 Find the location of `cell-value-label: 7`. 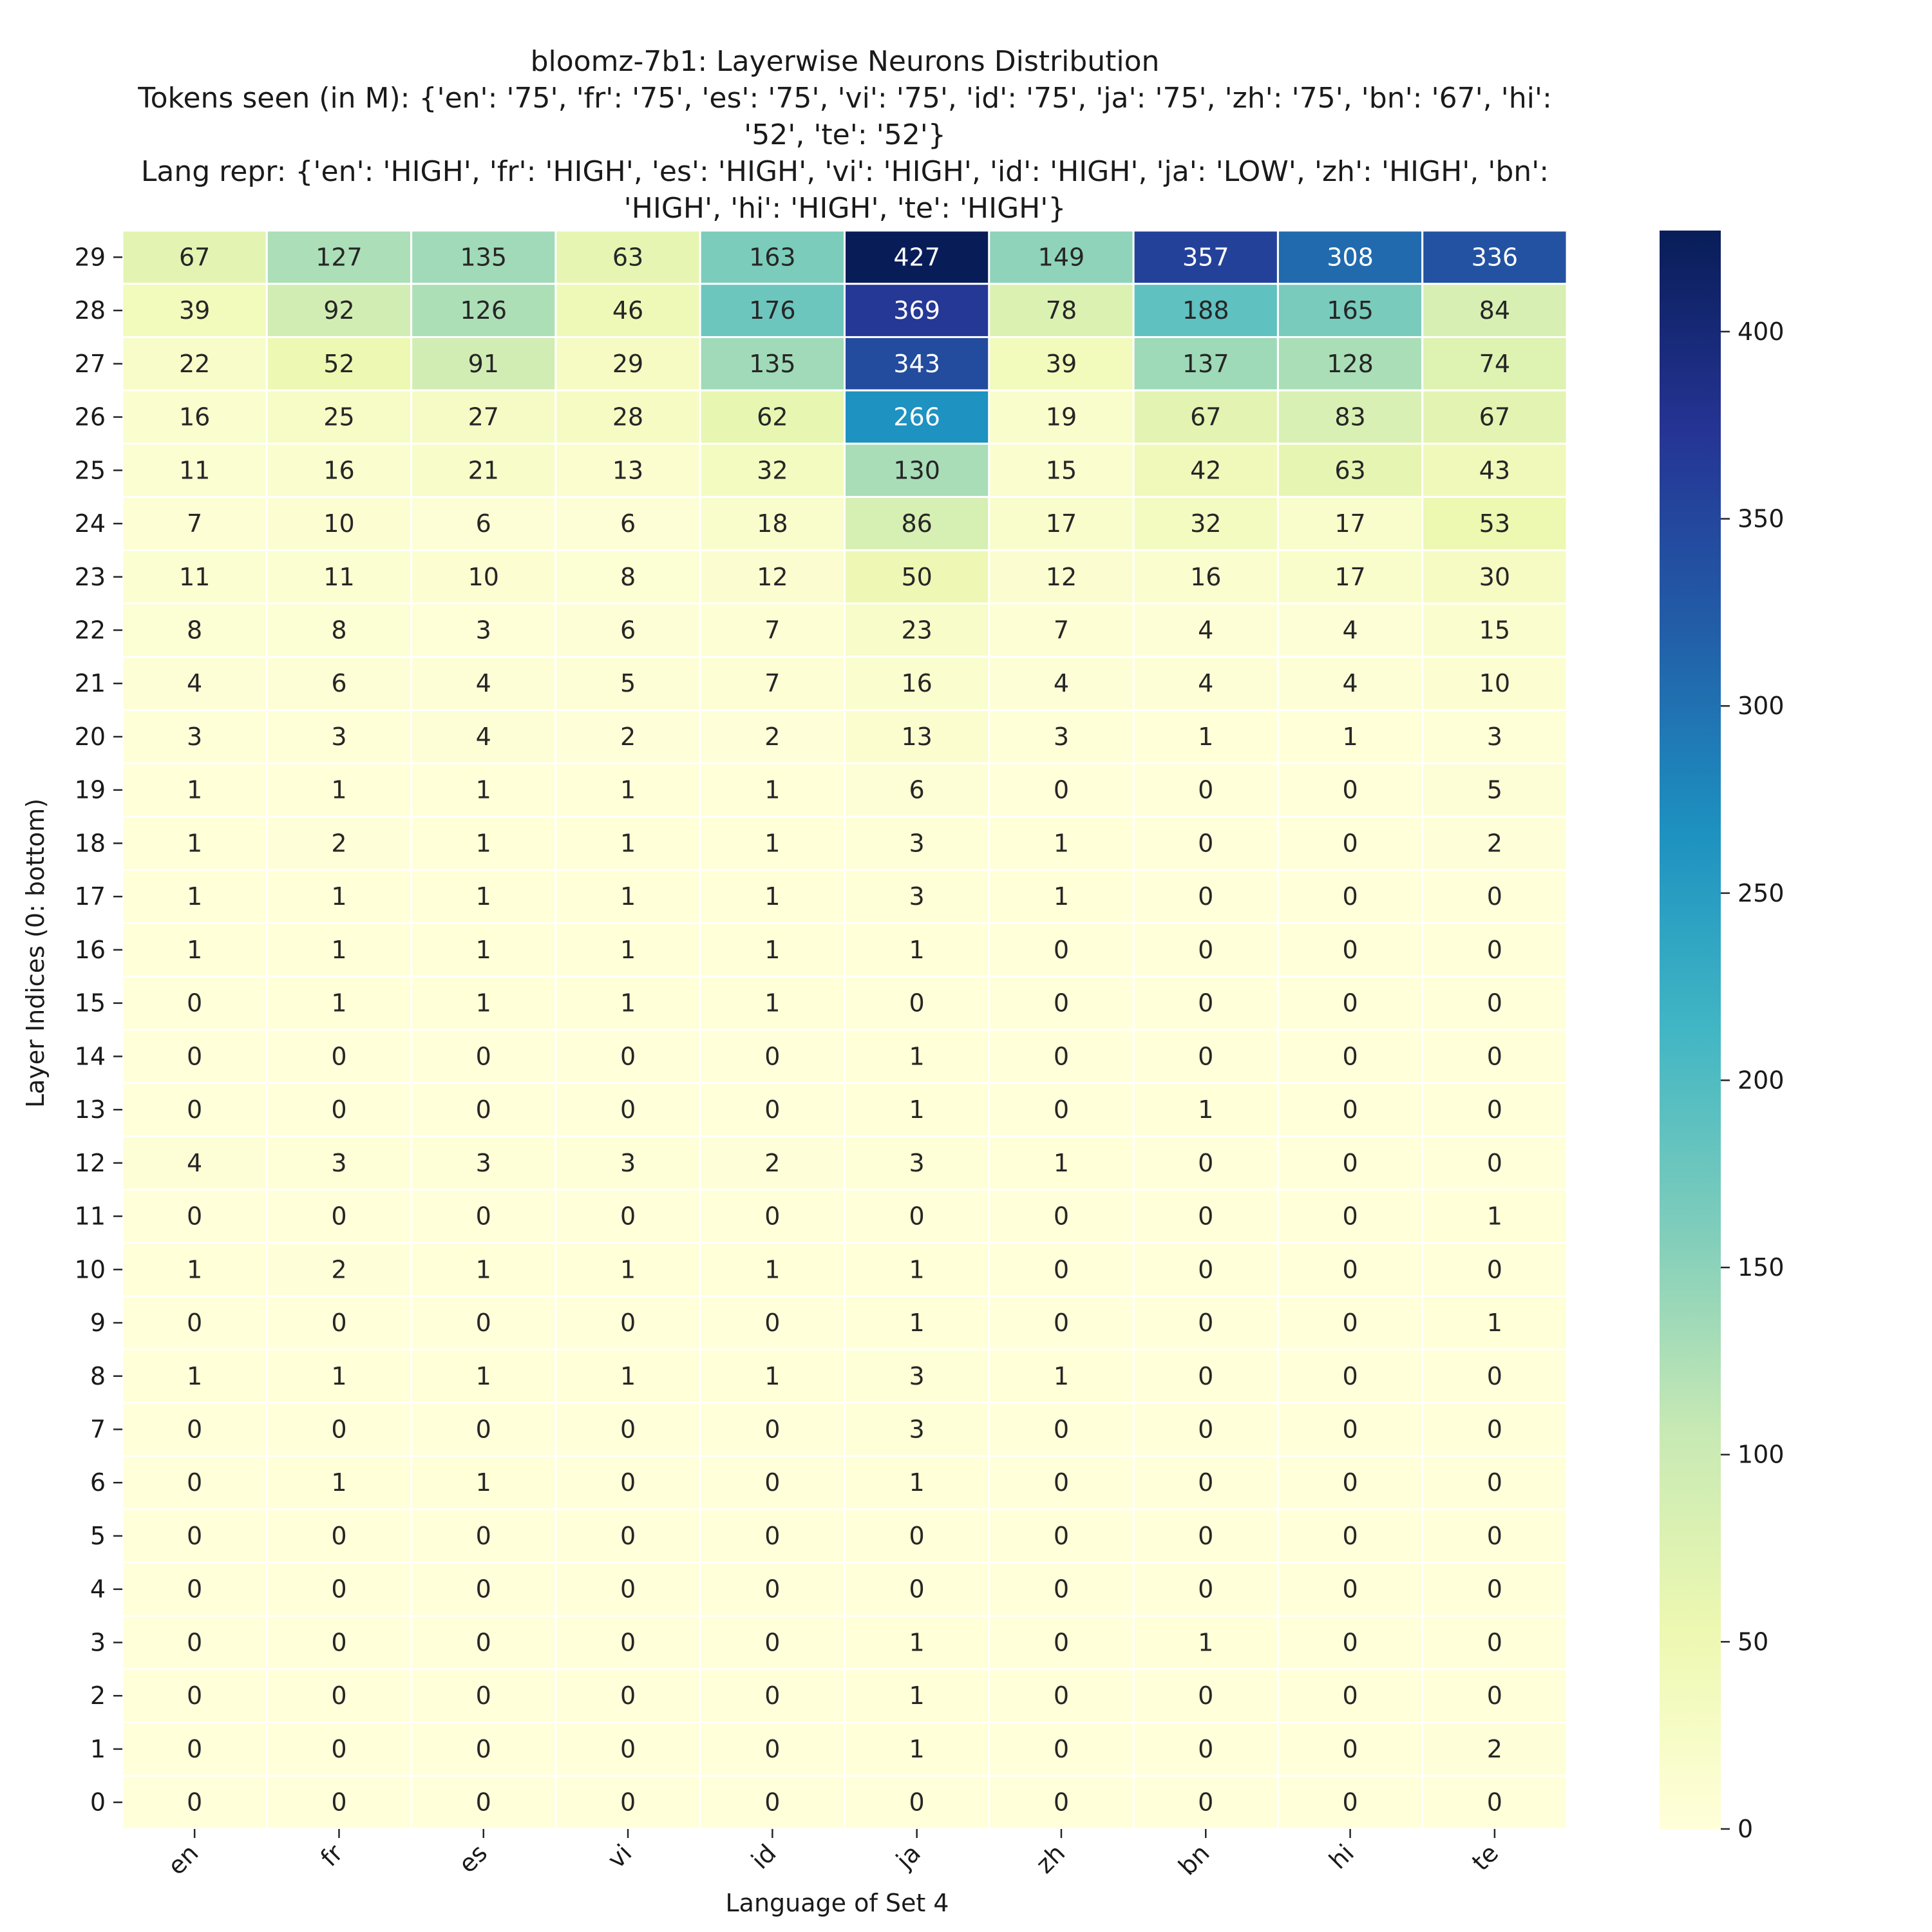

cell-value-label: 7 is located at coordinates (772, 683).